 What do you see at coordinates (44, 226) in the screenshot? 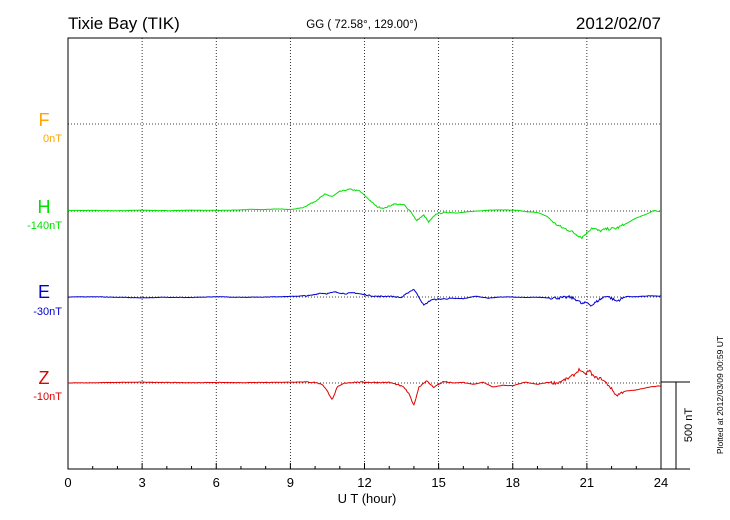
I see `series-baseline-h: -140nT` at bounding box center [44, 226].